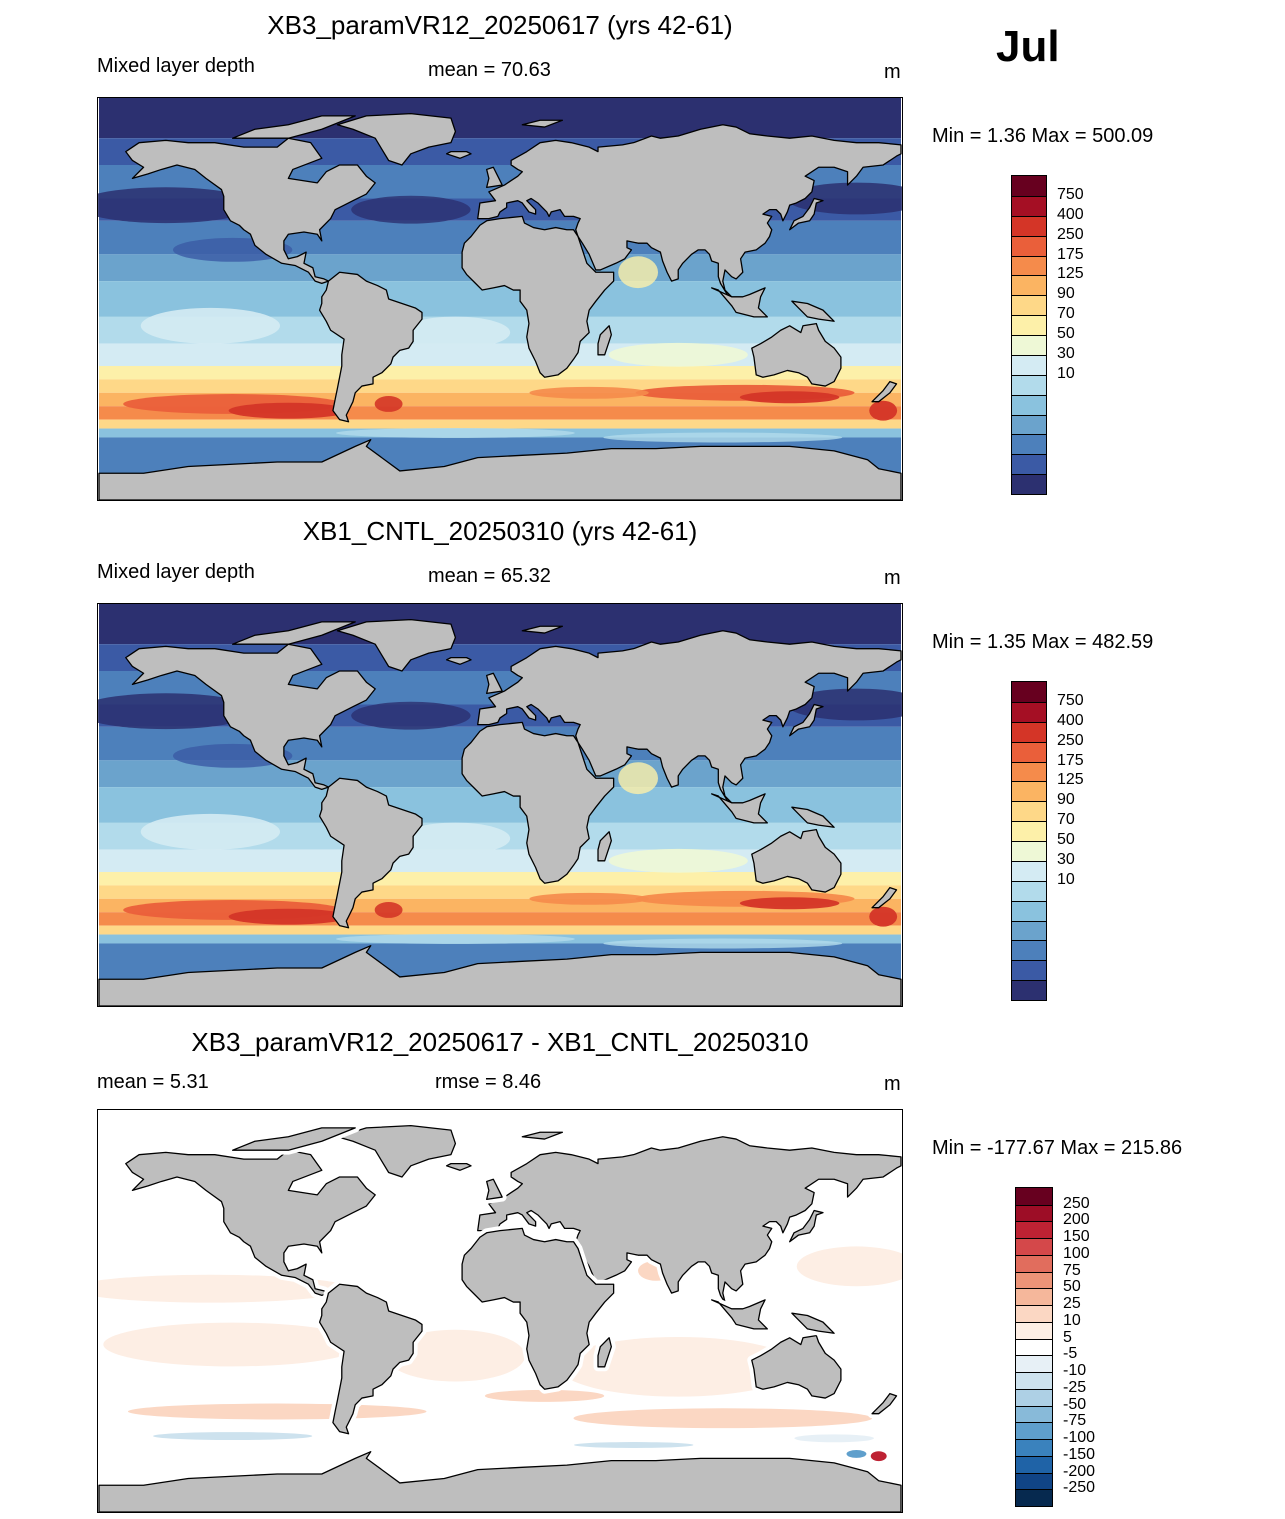 The height and width of the screenshot is (1519, 1285). I want to click on panel-title-middle: XB1_CNTL_20250310 (yrs 42-61), so click(500, 531).